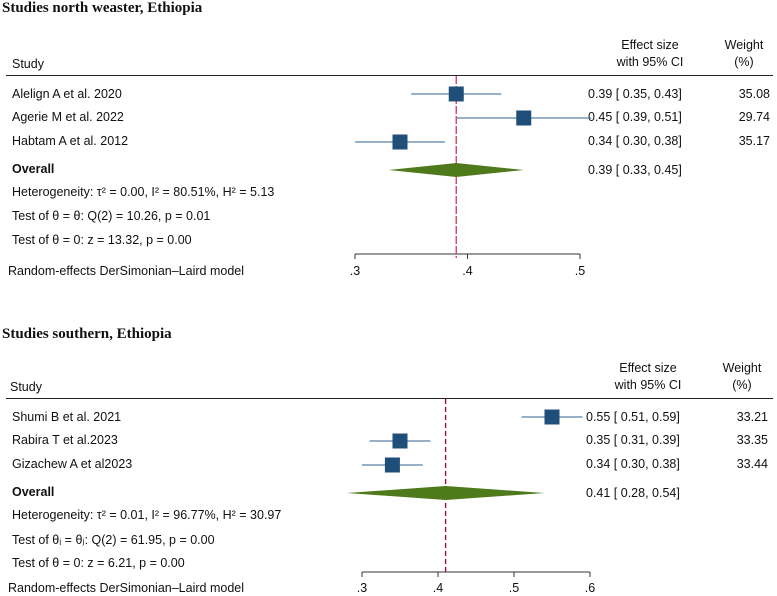 This screenshot has height=596, width=777. I want to click on panel1-weight-header-1: Weight, so click(744, 45).